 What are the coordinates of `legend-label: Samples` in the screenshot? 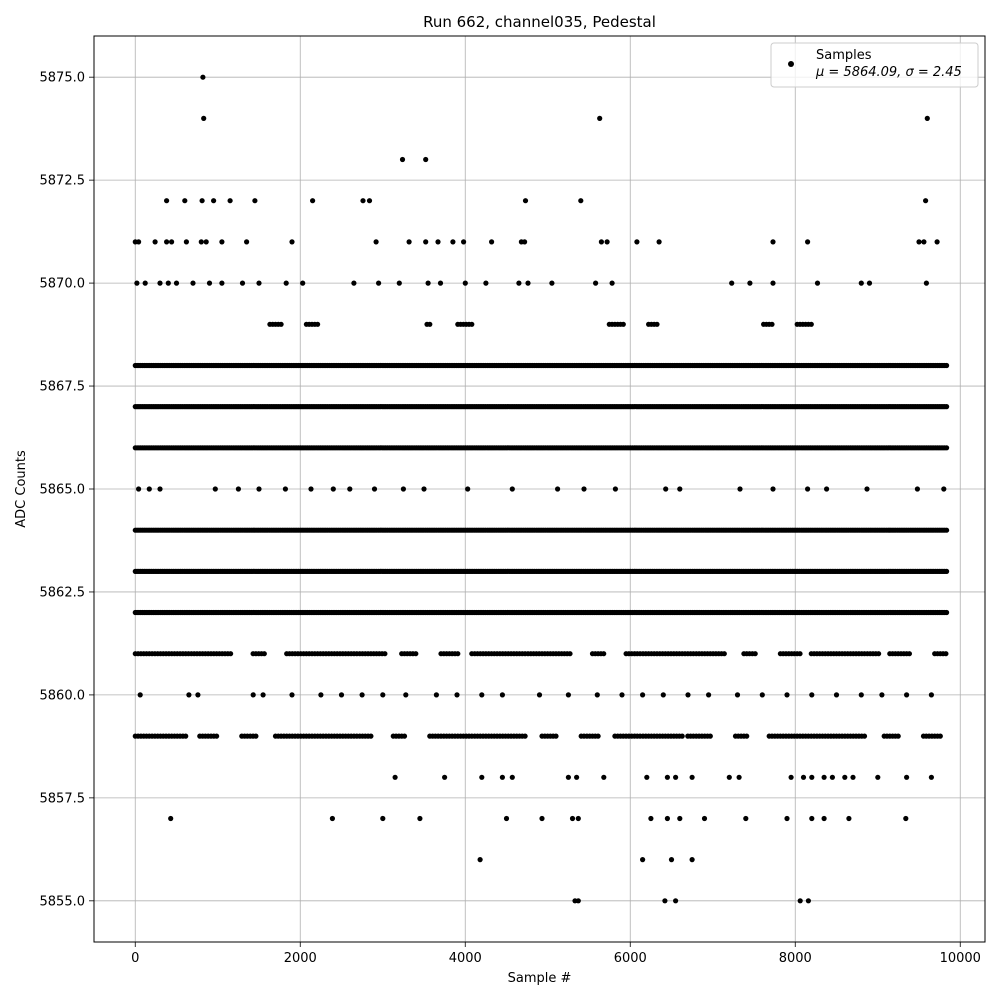 It's located at (844, 55).